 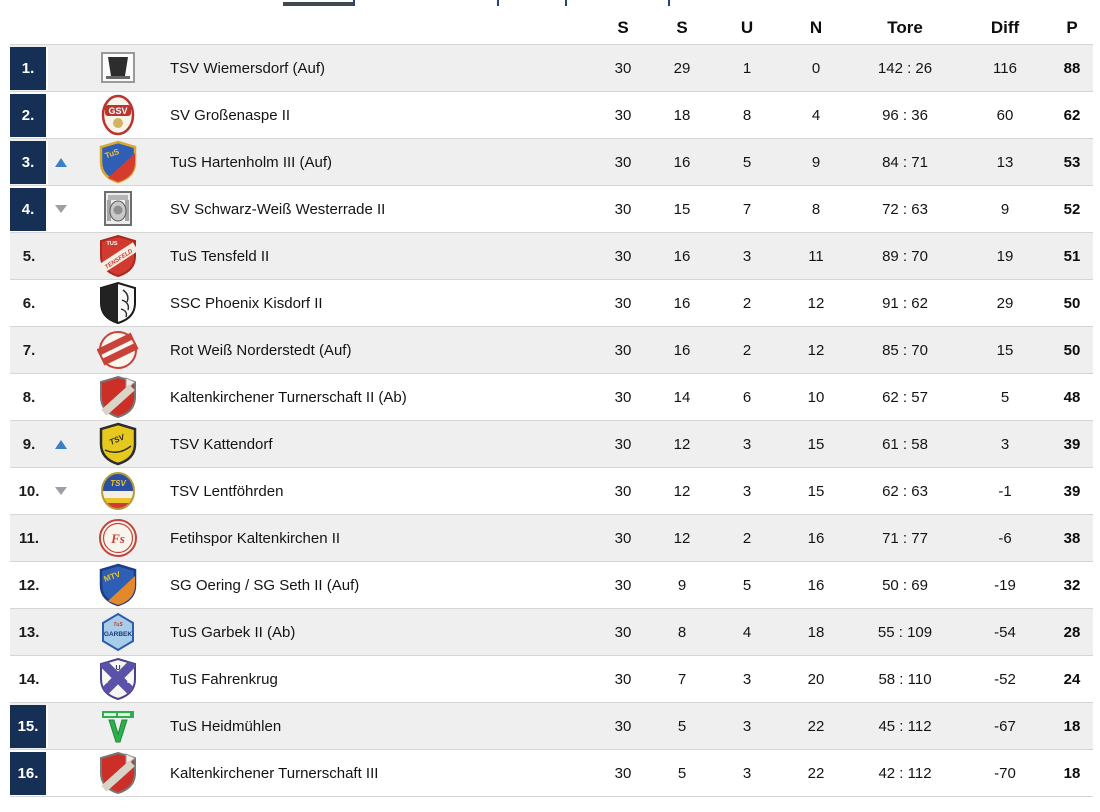 I want to click on team-name: SSC Phoenix Kisdorf II, so click(x=246, y=303).